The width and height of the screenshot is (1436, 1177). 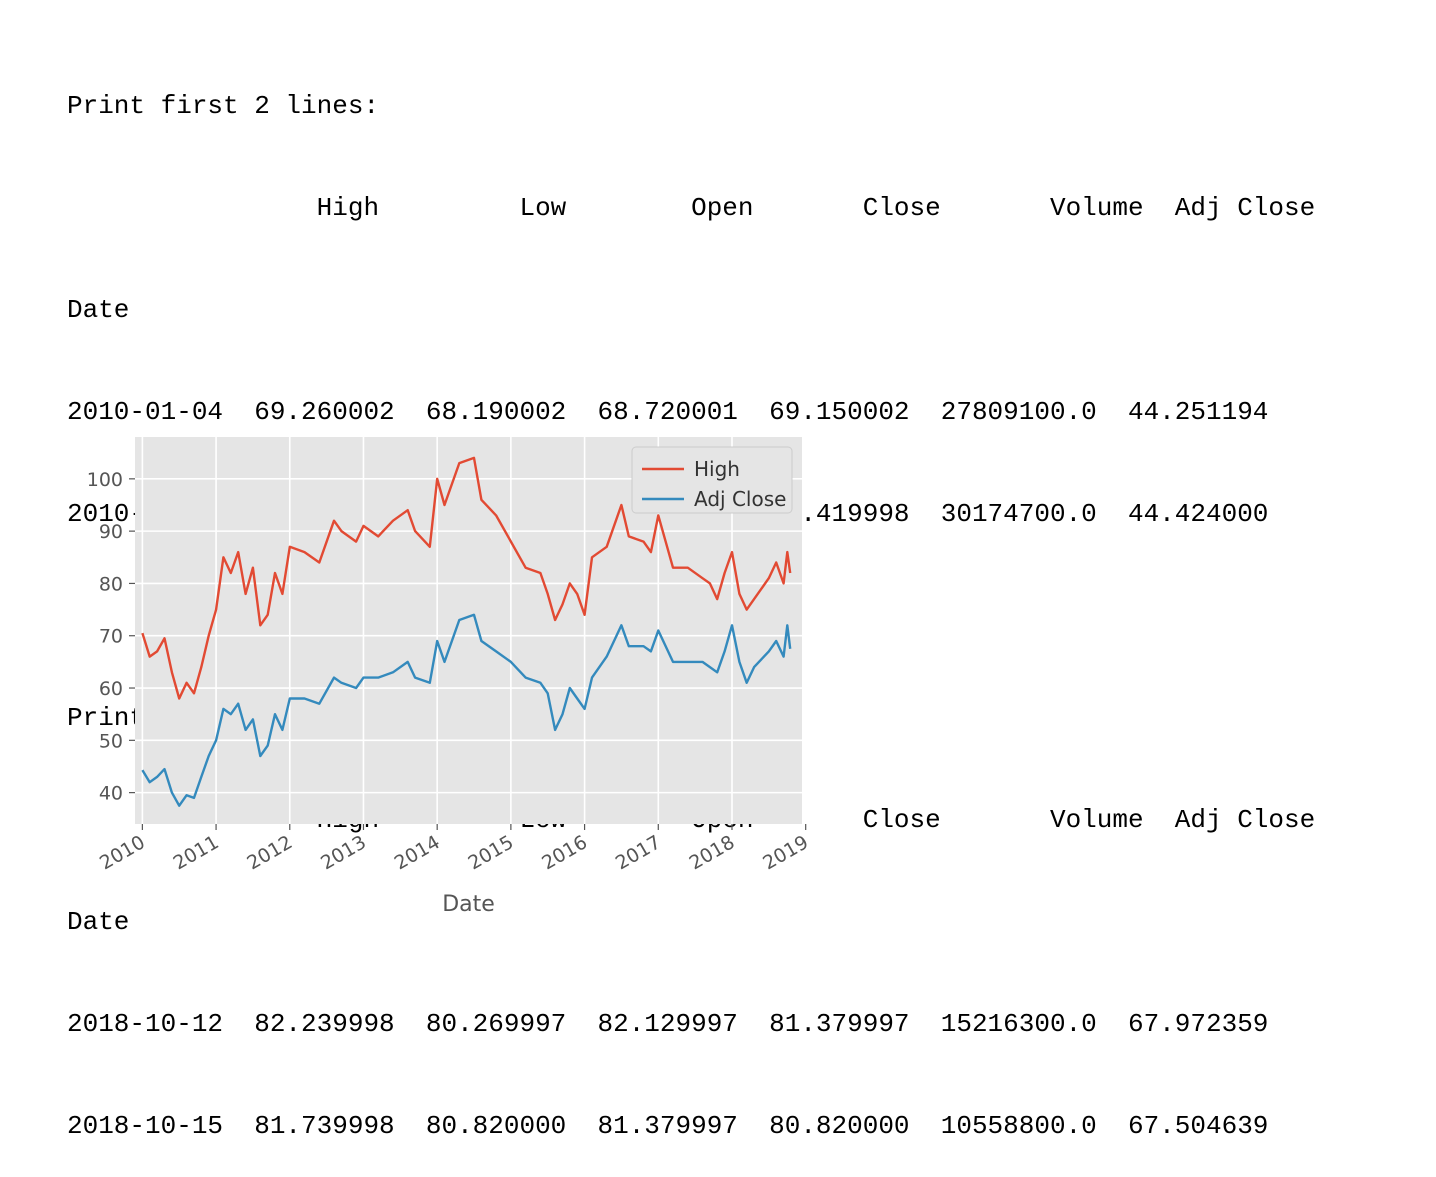 I want to click on x-axis-label: Date, so click(x=468, y=904).